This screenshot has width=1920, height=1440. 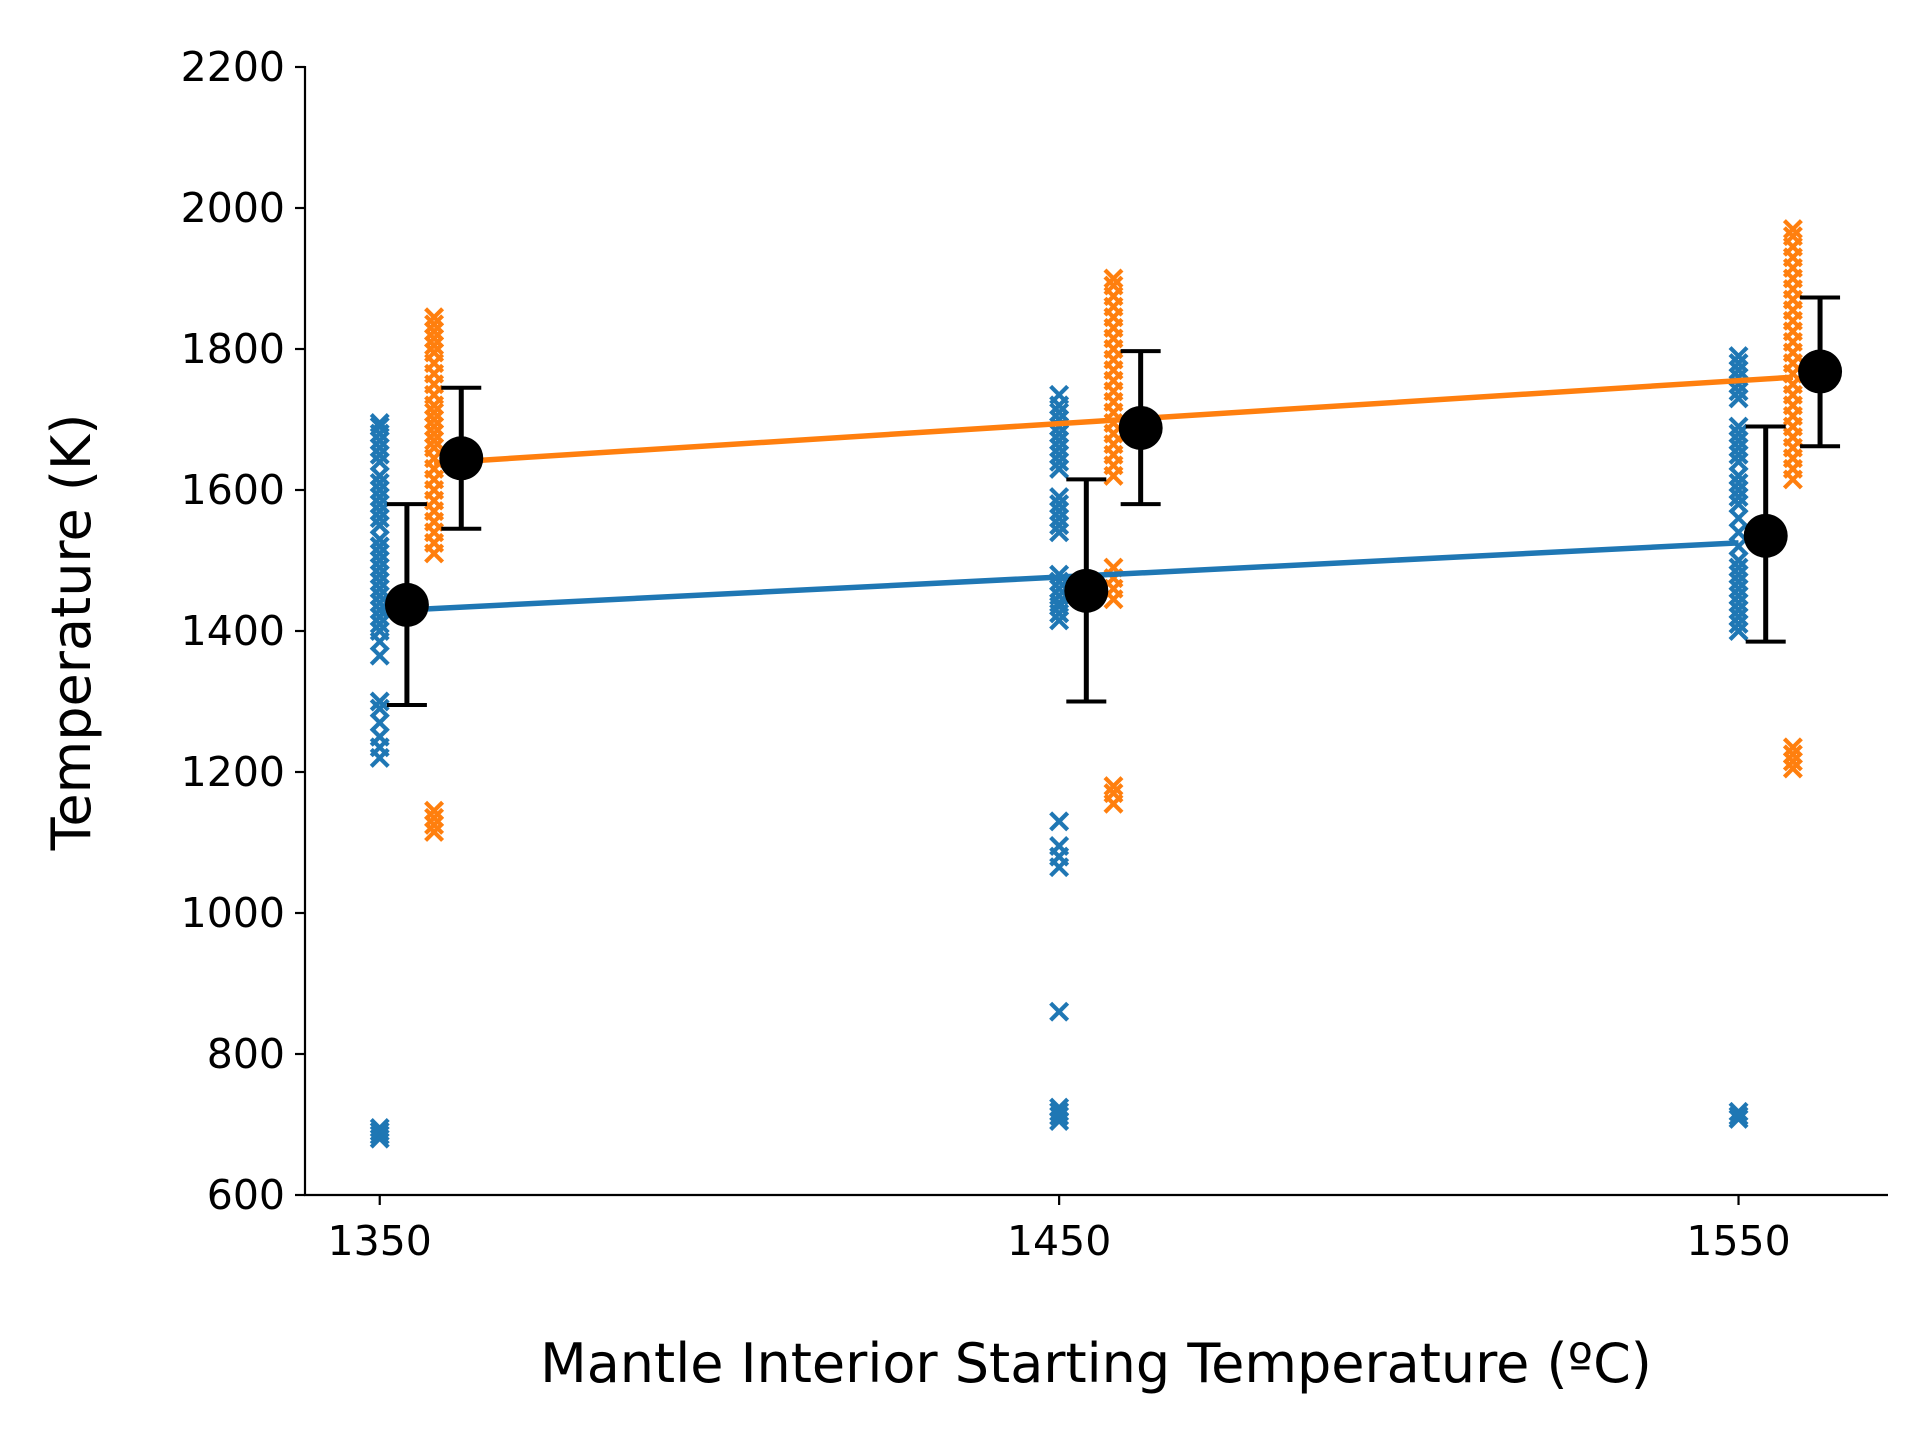 What do you see at coordinates (233, 631) in the screenshot?
I see `y-tick-label: 1400` at bounding box center [233, 631].